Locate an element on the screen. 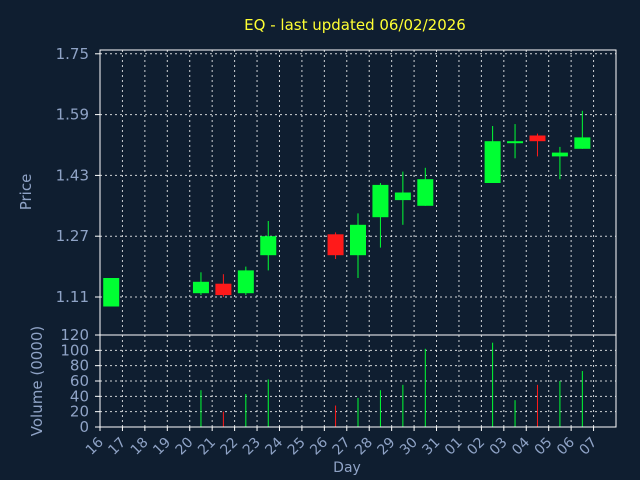 Image resolution: width=640 pixels, height=480 pixels. volume-tick-label: 100 is located at coordinates (74, 350).